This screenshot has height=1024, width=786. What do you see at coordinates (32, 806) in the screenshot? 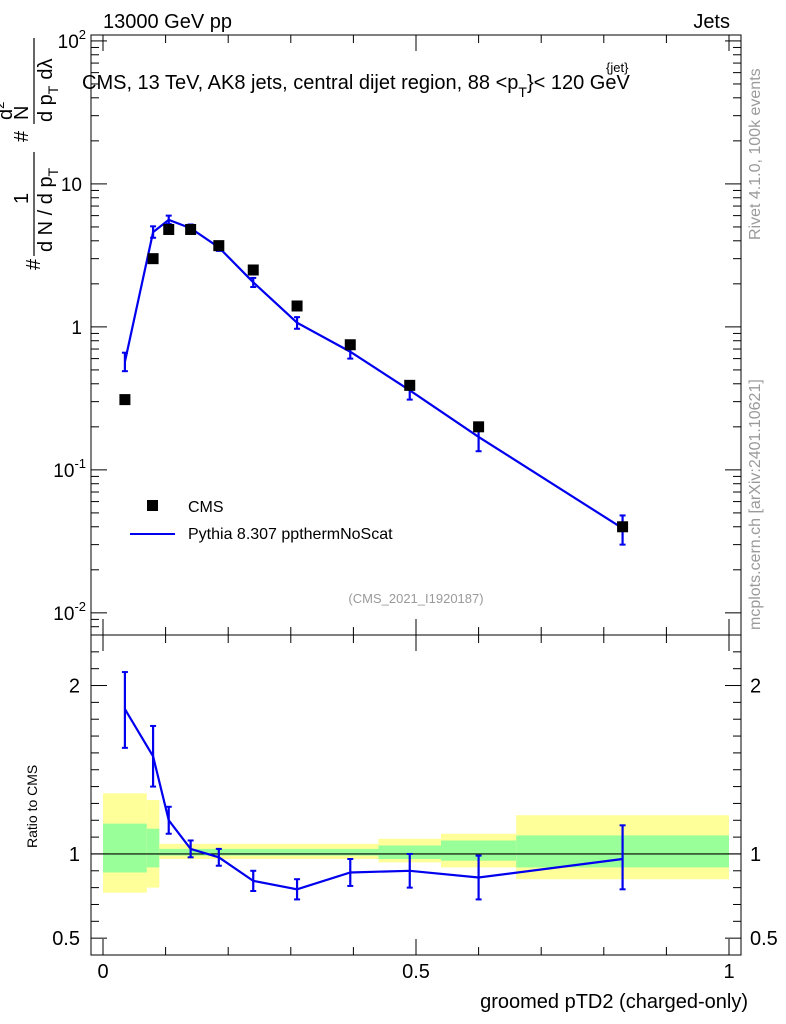
I see `ratio-y-label: Ratio to CMS` at bounding box center [32, 806].